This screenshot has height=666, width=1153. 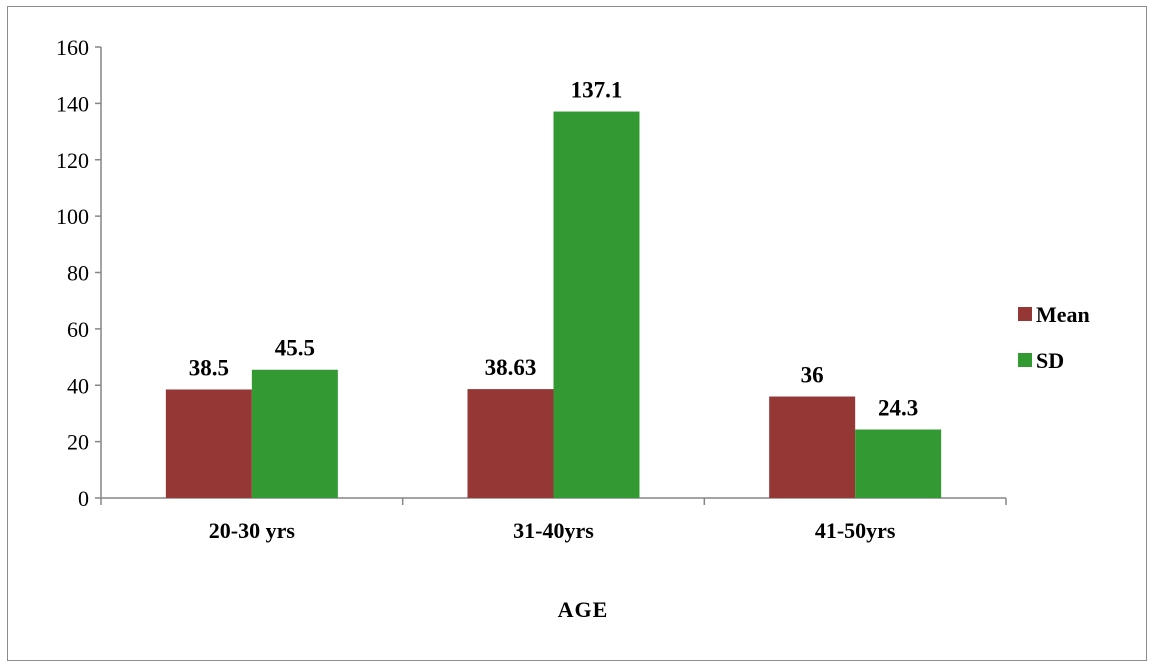 I want to click on y-tick-label: 100, so click(x=72, y=216).